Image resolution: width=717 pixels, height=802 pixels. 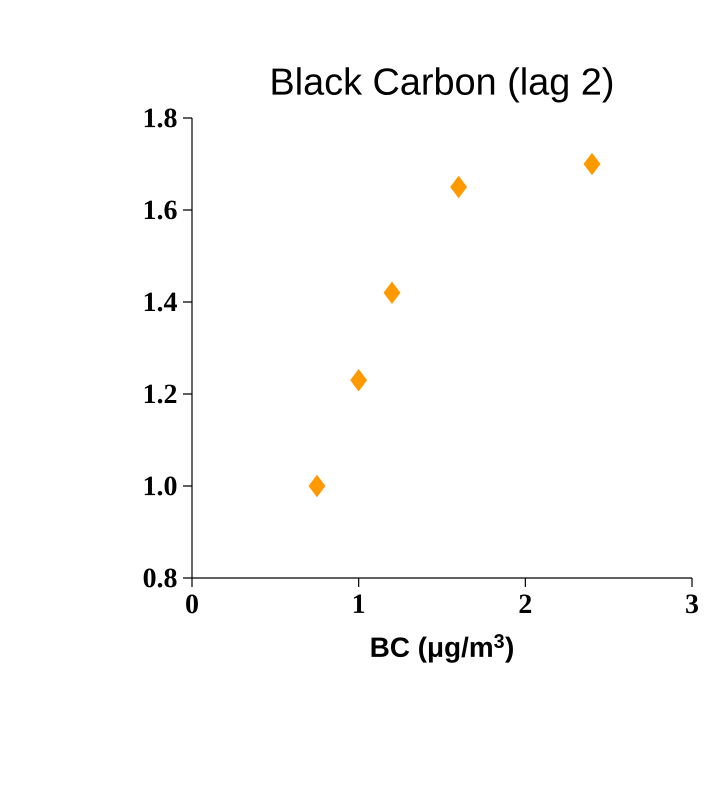 What do you see at coordinates (160, 578) in the screenshot?
I see `y-tick-label: 0.8` at bounding box center [160, 578].